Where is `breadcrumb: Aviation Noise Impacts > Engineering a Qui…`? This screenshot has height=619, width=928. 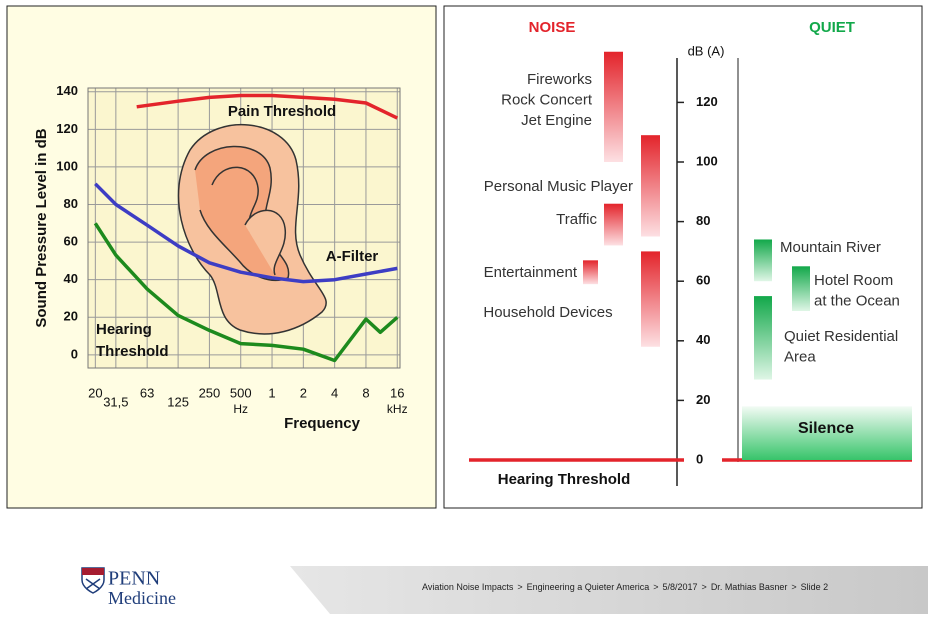
breadcrumb: Aviation Noise Impacts > Engineering a Qui… is located at coordinates (625, 587).